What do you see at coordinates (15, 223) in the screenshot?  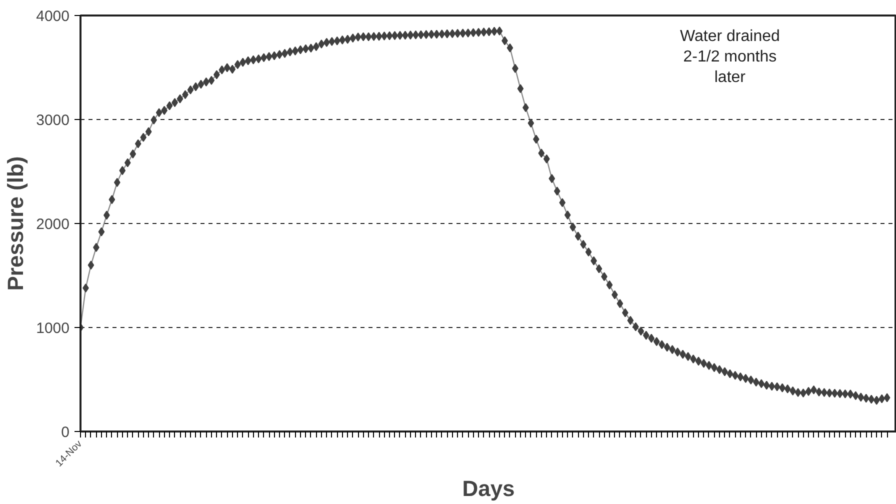 I see `y-axis-title: Pressure (lb)` at bounding box center [15, 223].